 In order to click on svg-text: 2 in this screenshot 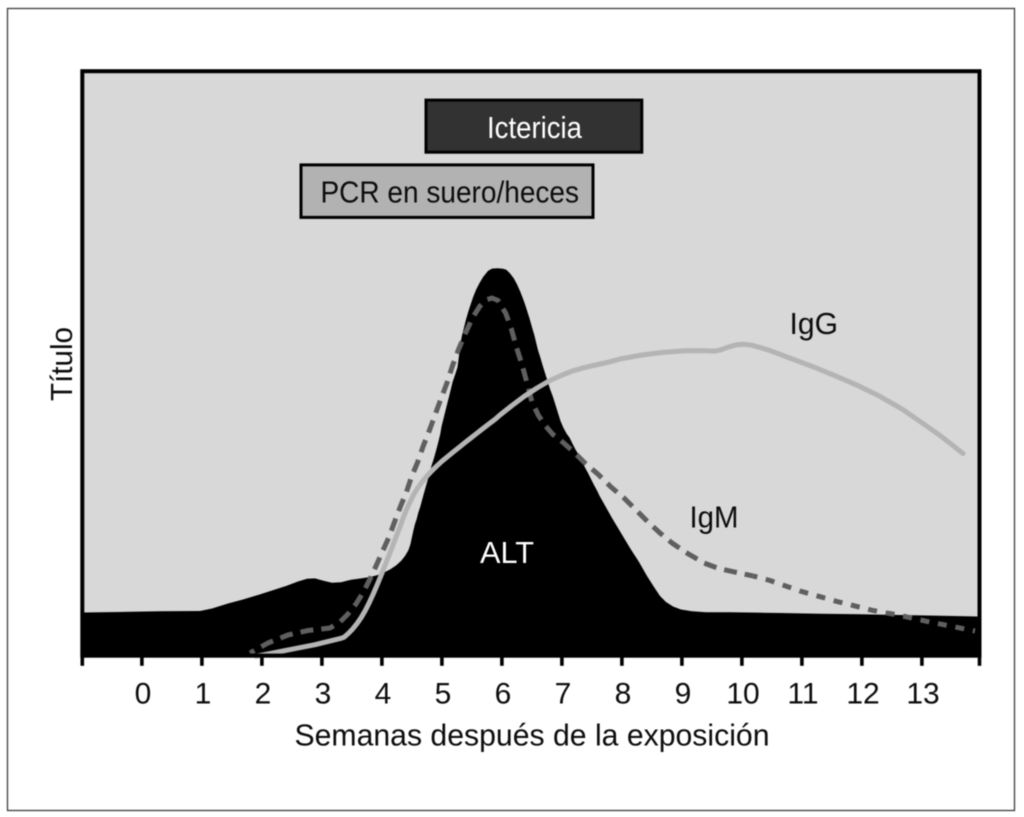, I will do `click(263, 694)`.